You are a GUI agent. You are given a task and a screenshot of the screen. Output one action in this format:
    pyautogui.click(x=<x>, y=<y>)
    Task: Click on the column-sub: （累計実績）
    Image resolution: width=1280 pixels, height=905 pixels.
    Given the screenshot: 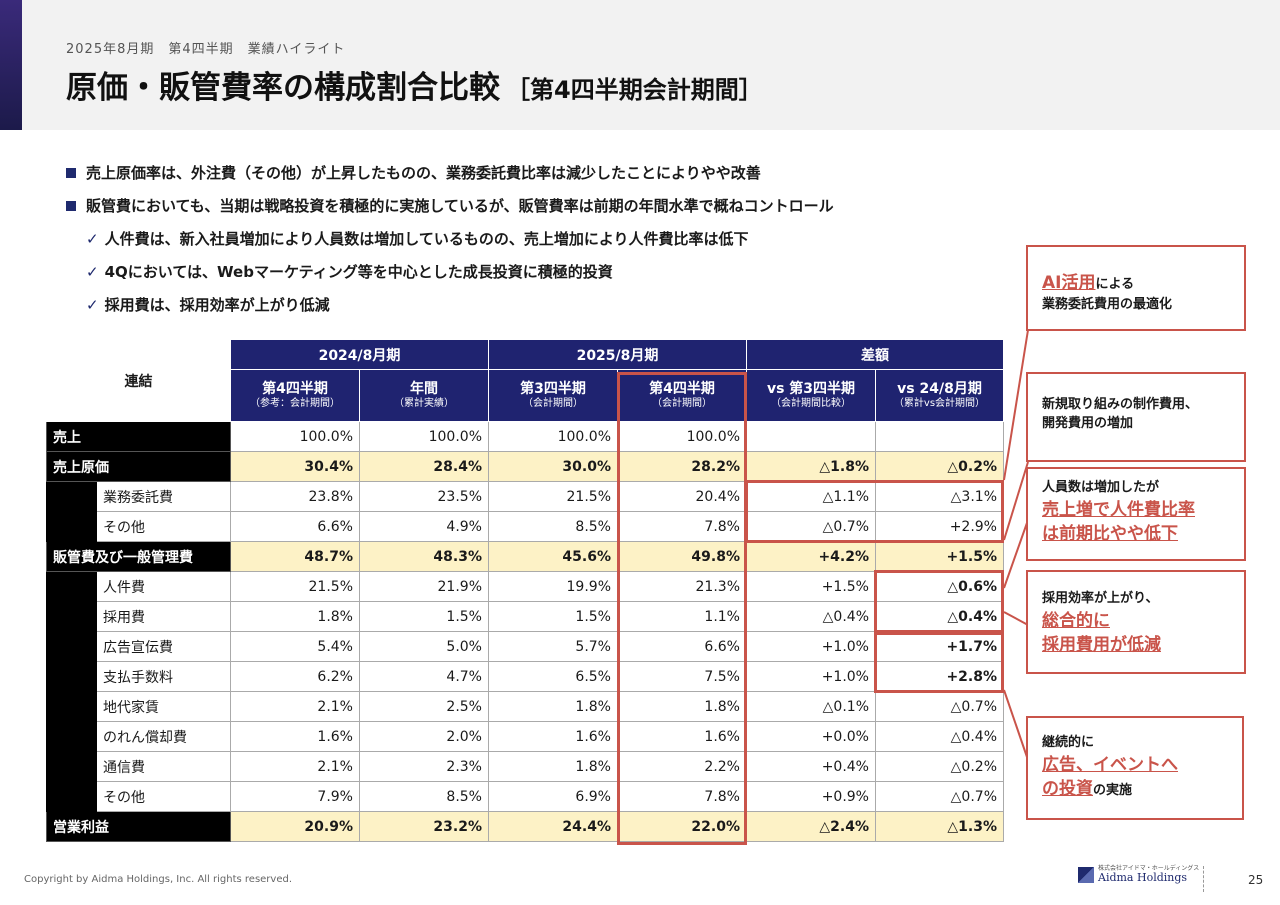 What is the action you would take?
    pyautogui.click(x=424, y=403)
    